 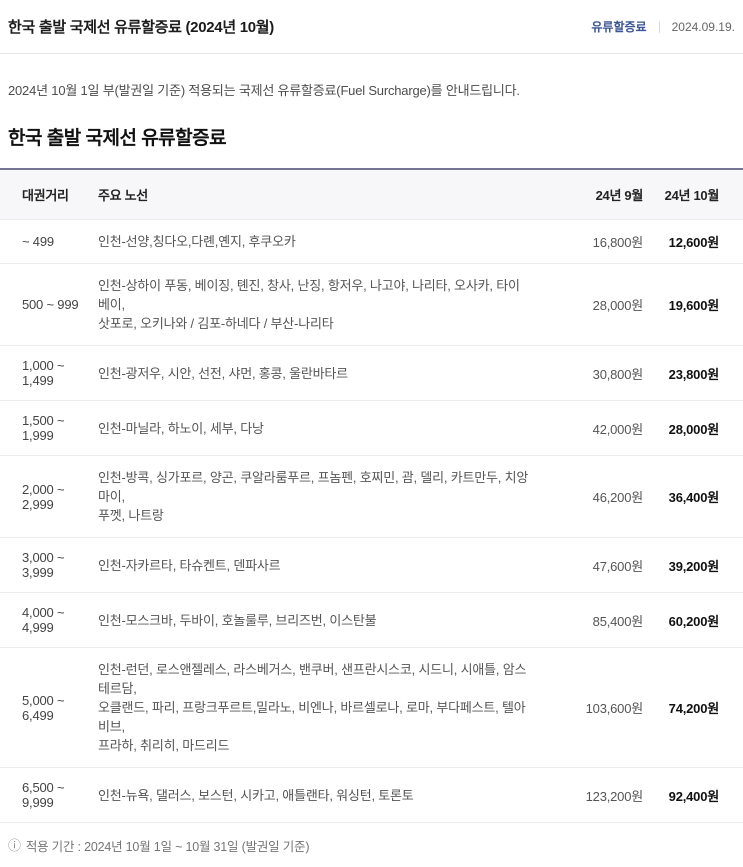 What do you see at coordinates (322, 620) in the screenshot?
I see `routes-cell: 인천-모스크바, 두바이, 호놀룰루, 브리즈번, 이스탄불` at bounding box center [322, 620].